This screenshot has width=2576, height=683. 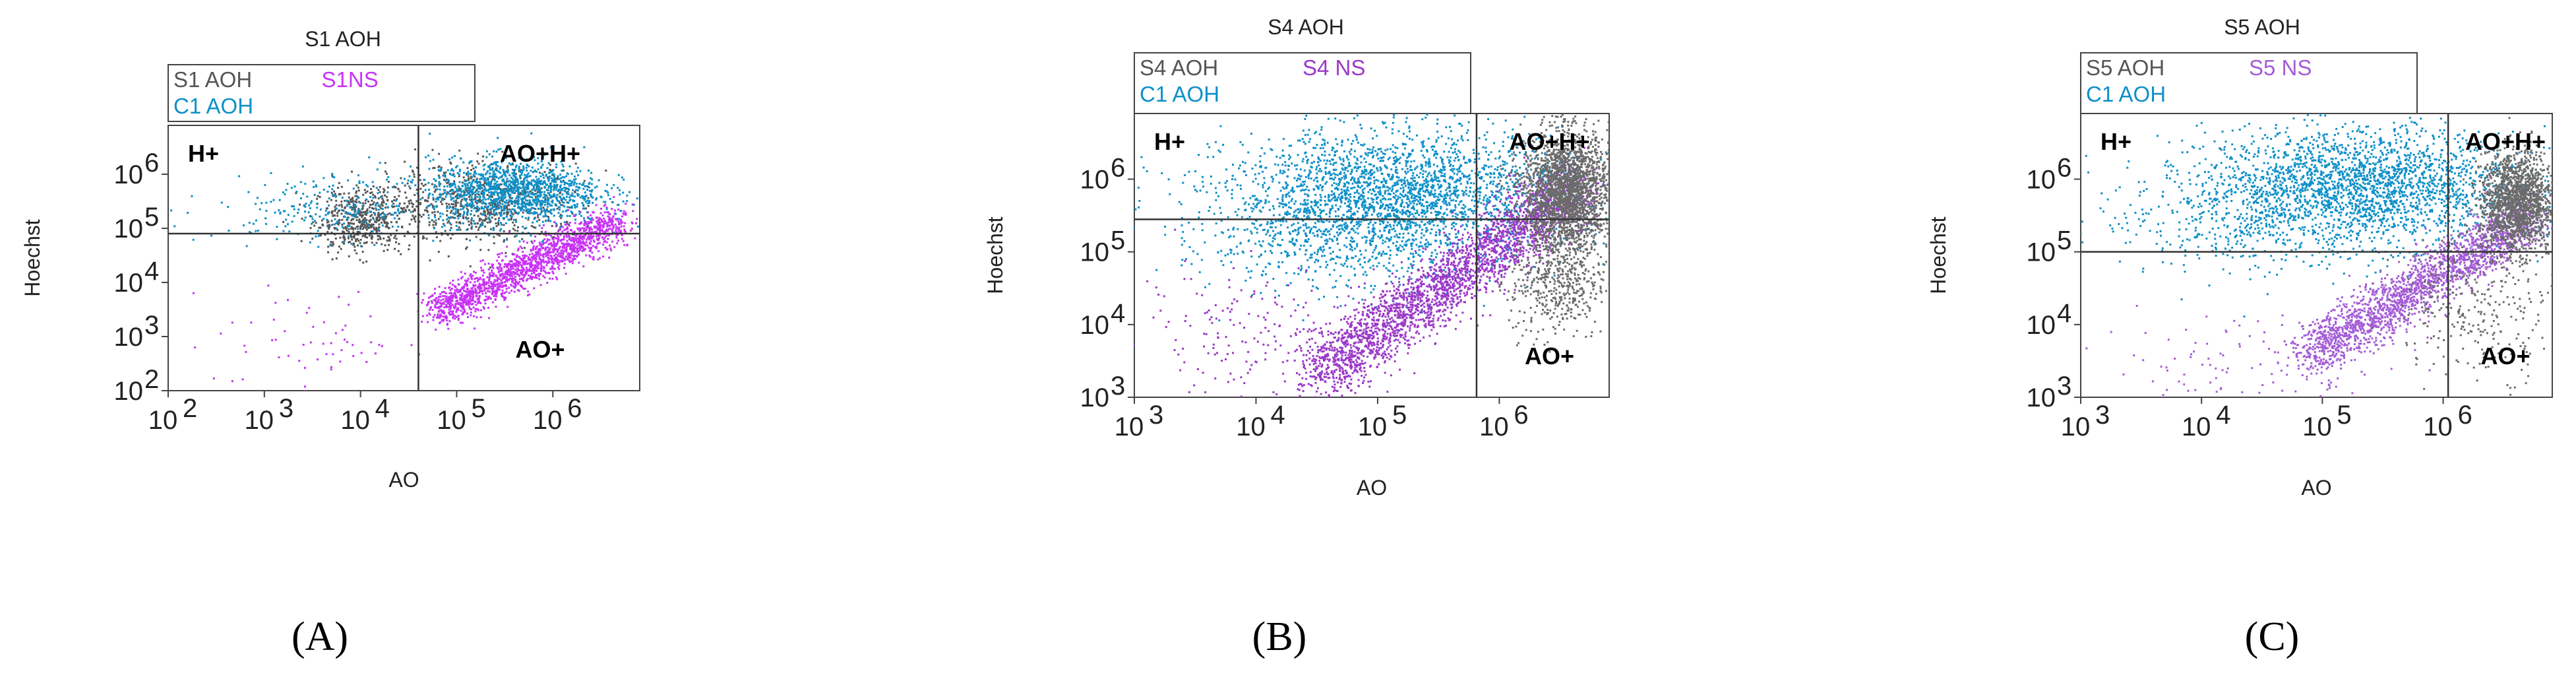 I want to click on legend-entry: C1 AOH, so click(x=1179, y=94).